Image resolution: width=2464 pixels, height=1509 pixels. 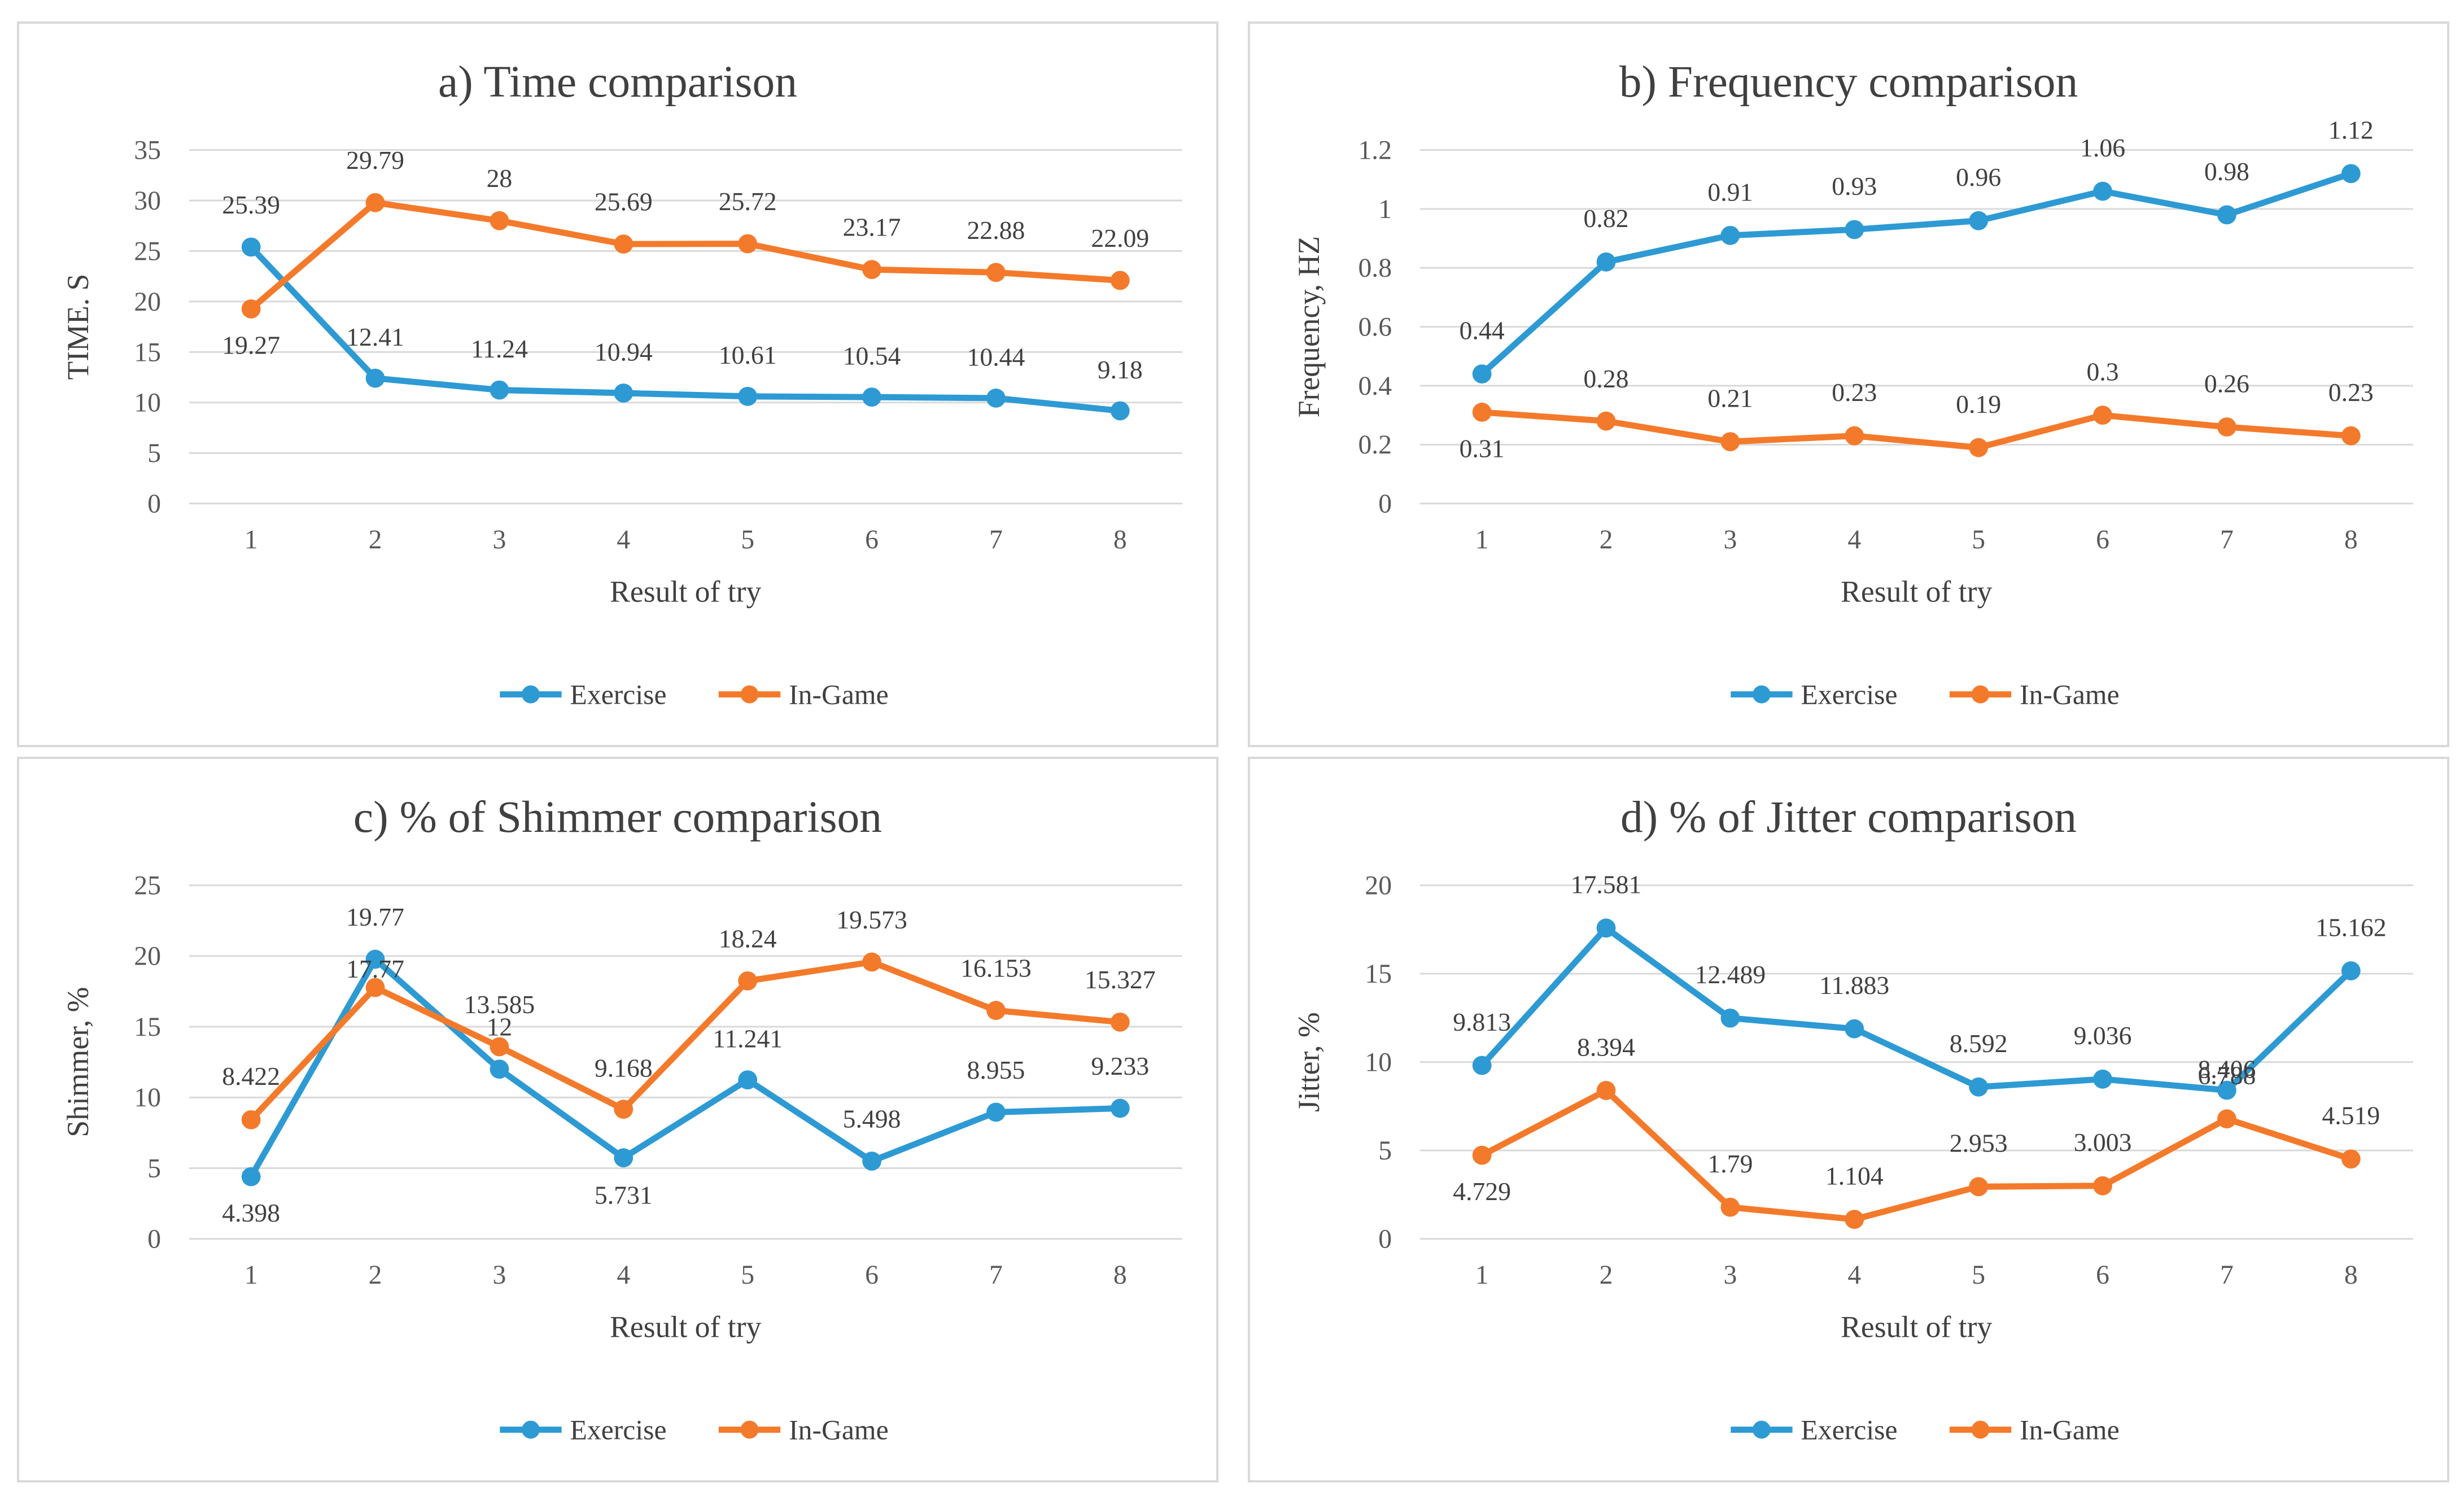 I want to click on data-label-in-game: 4.519, so click(x=2351, y=1115).